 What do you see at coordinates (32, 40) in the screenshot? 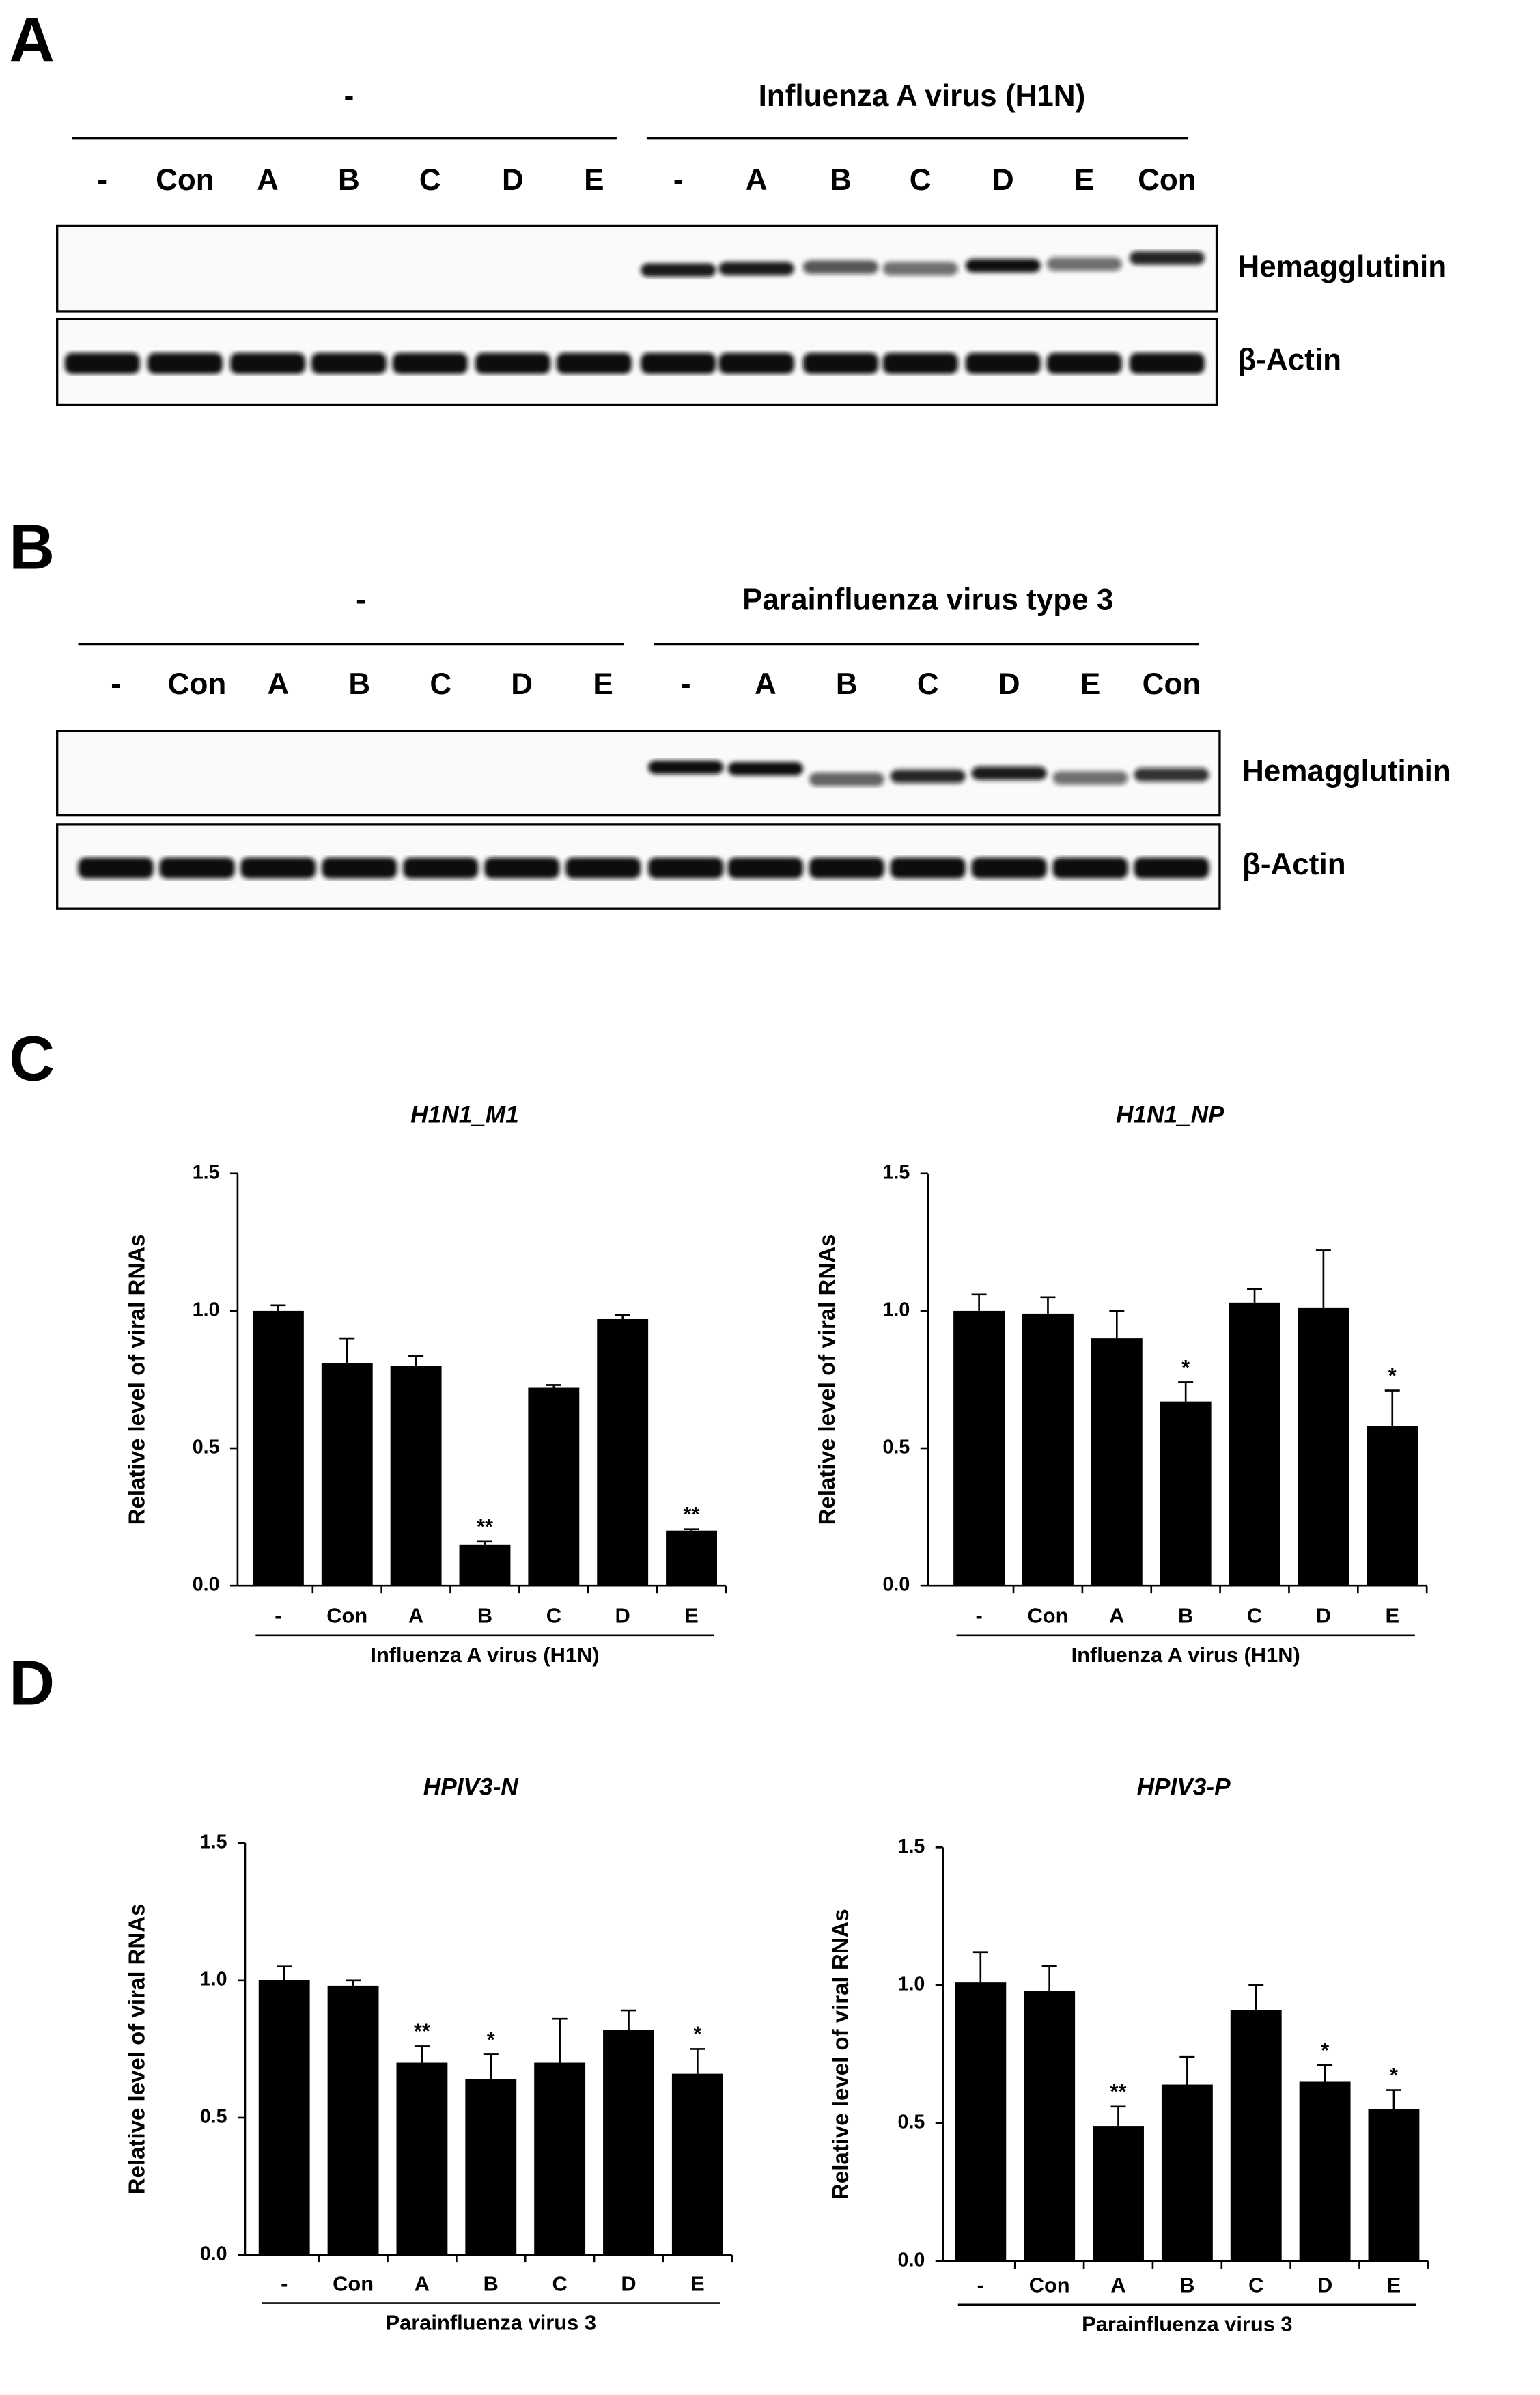
I see `panel-letter: A` at bounding box center [32, 40].